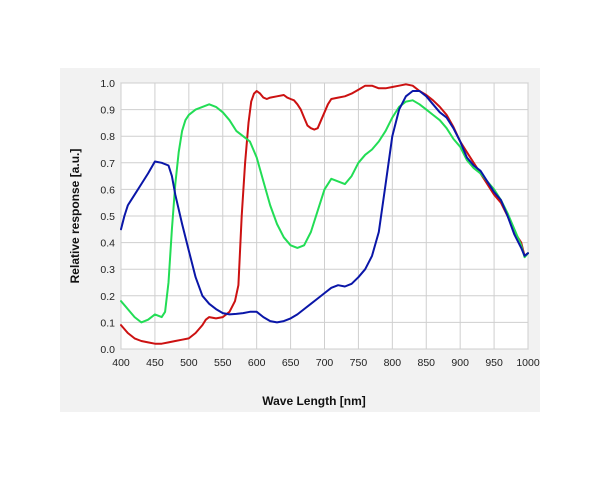 Image resolution: width=600 pixels, height=480 pixels. What do you see at coordinates (107, 164) in the screenshot?
I see `y-tick-label: 0.7` at bounding box center [107, 164].